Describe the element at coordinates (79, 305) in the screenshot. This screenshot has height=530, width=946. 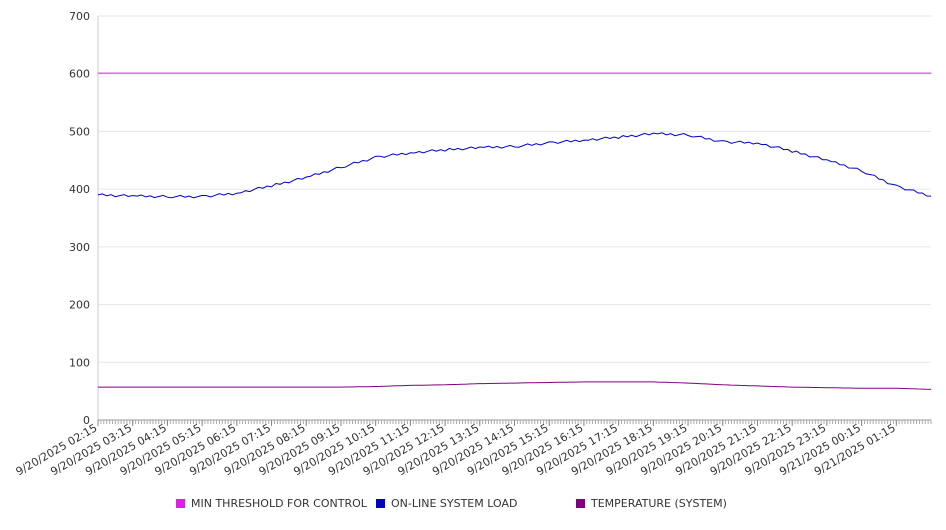
I see `y-tick-label: 200` at that location.